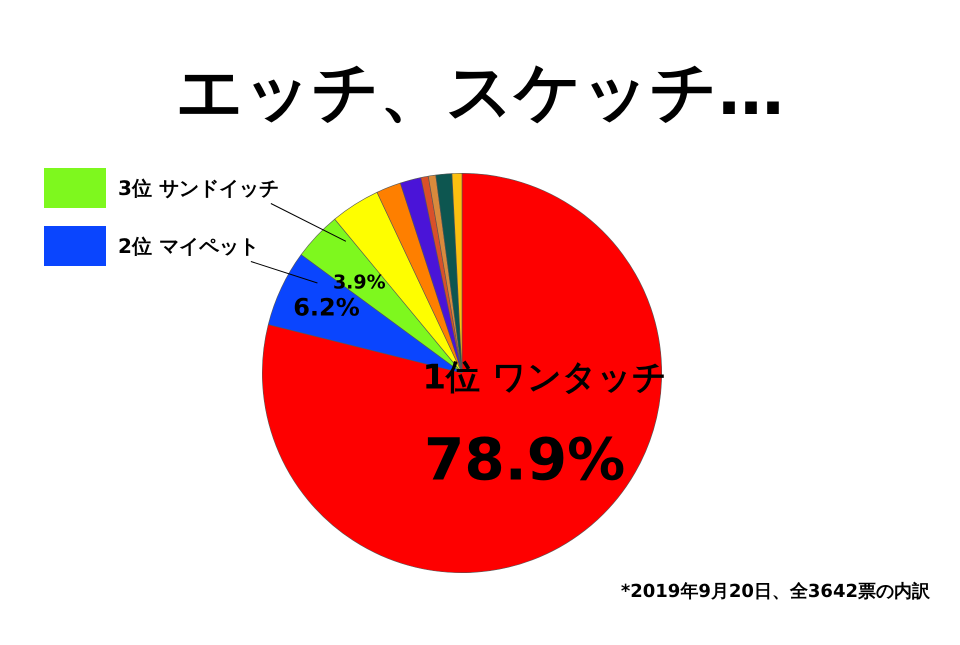 This screenshot has height=645, width=960. What do you see at coordinates (326, 307) in the screenshot?
I see `data-label: 6.2%` at bounding box center [326, 307].